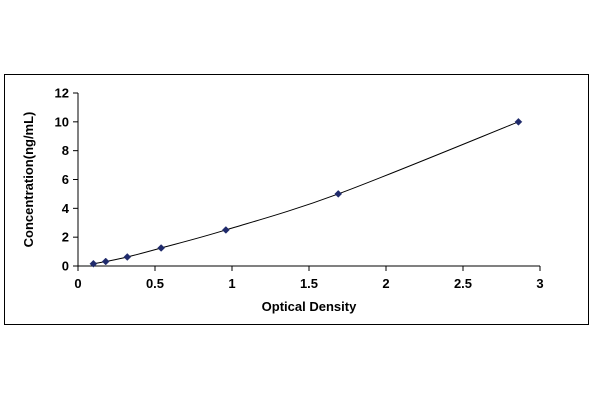  Describe the element at coordinates (28, 180) in the screenshot. I see `y-axis-title: Concentration(ng/mL)` at that location.